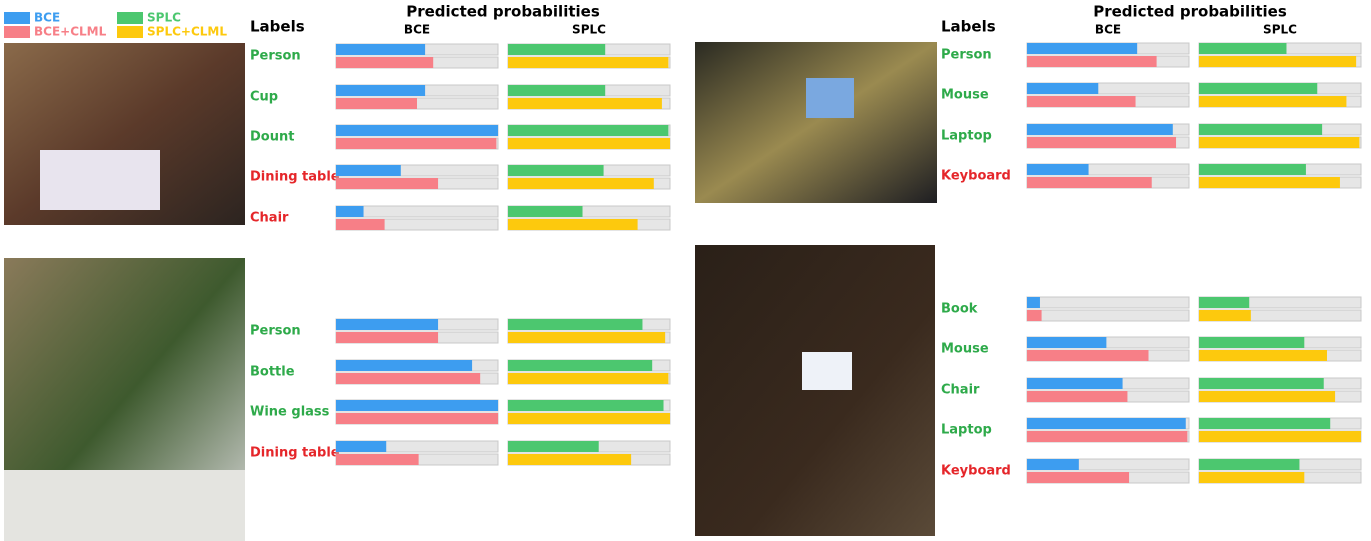 The width and height of the screenshot is (1371, 541). Describe the element at coordinates (47, 18) in the screenshot. I see `legend-label: BCE` at that location.